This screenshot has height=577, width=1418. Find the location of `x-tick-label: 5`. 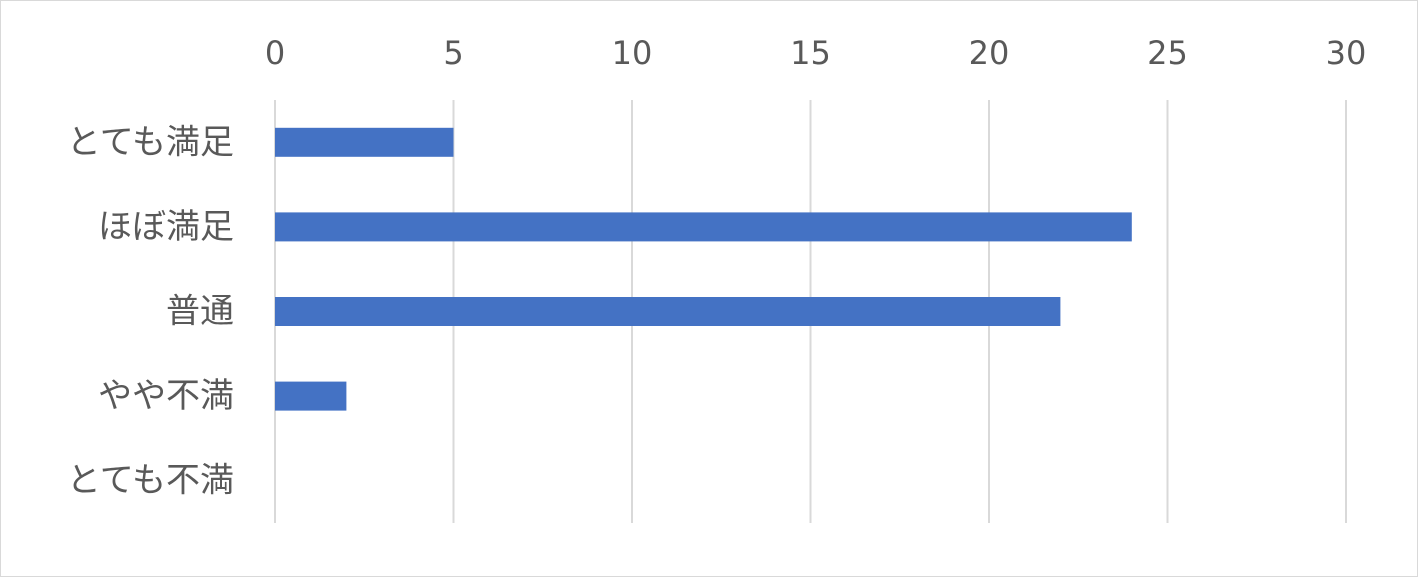

x-tick-label: 5 is located at coordinates (453, 53).